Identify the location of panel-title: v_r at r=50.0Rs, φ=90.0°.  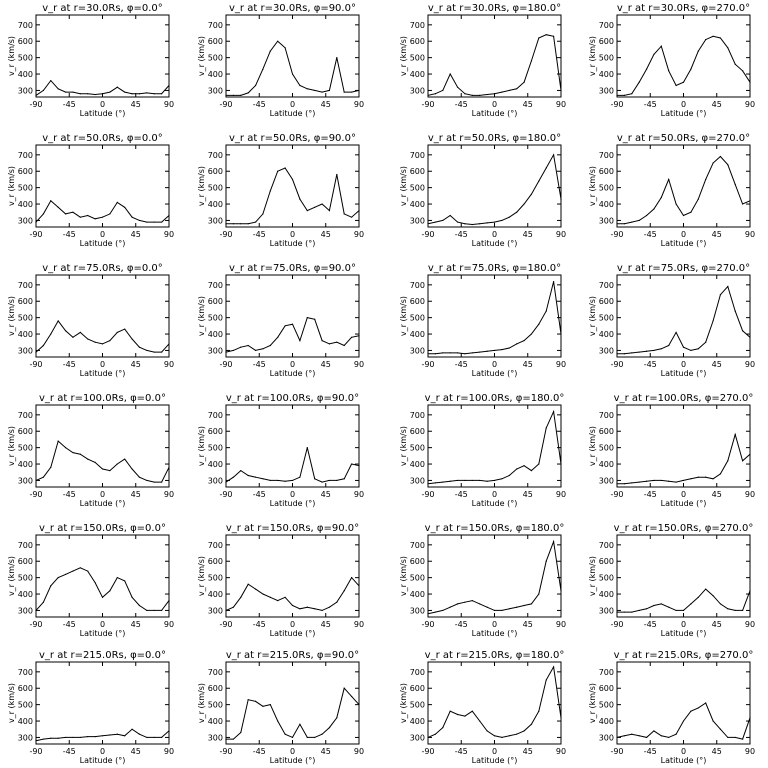
(292, 138).